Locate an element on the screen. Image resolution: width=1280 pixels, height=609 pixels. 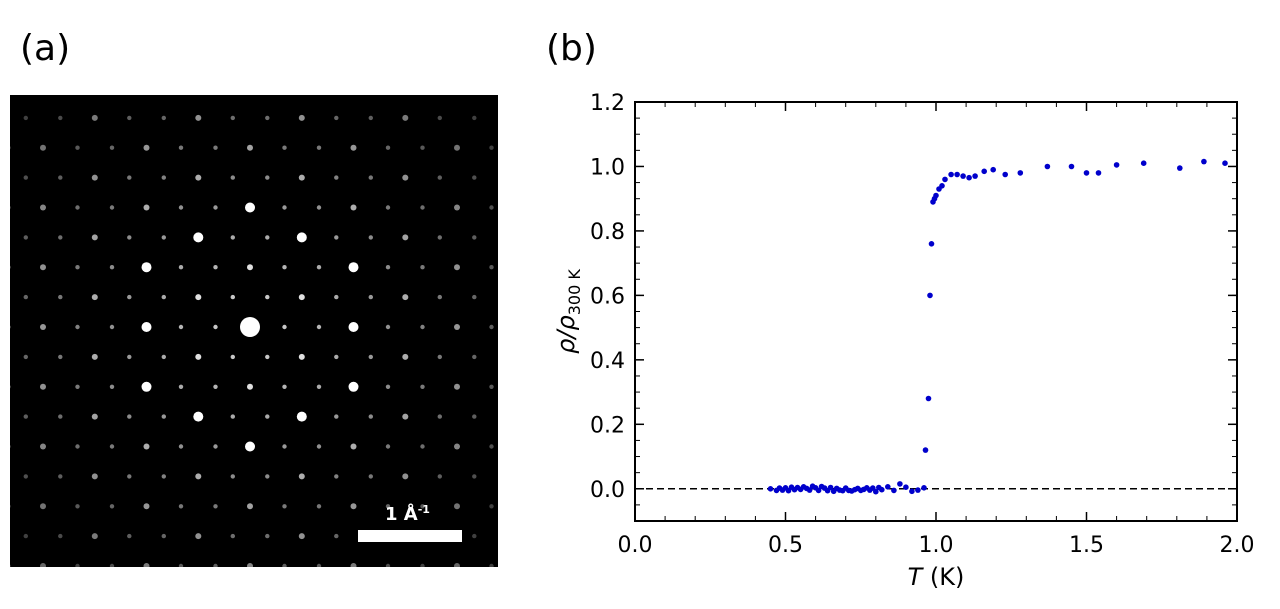
y-tick-label: 0.0 is located at coordinates (607, 490).